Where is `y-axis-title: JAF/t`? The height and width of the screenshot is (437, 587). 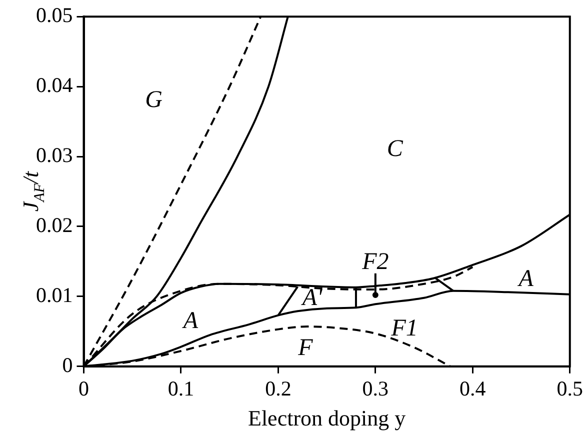 y-axis-title: JAF/t is located at coordinates (33, 191).